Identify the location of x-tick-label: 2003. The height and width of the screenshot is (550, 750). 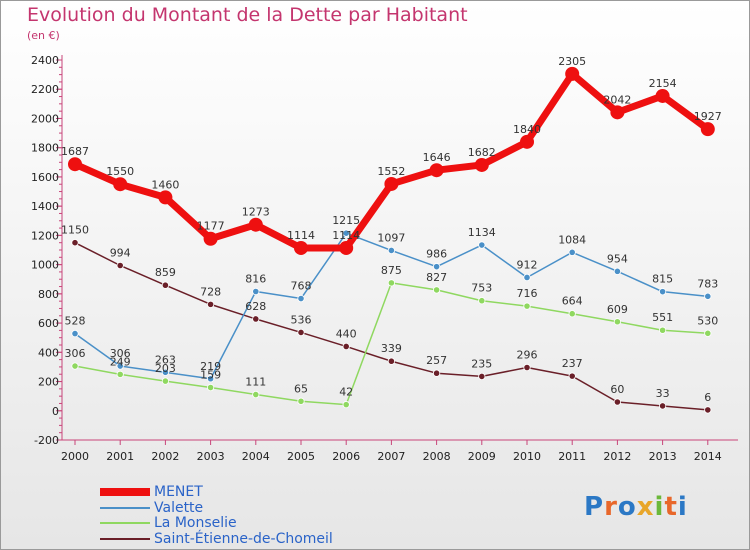
(211, 456).